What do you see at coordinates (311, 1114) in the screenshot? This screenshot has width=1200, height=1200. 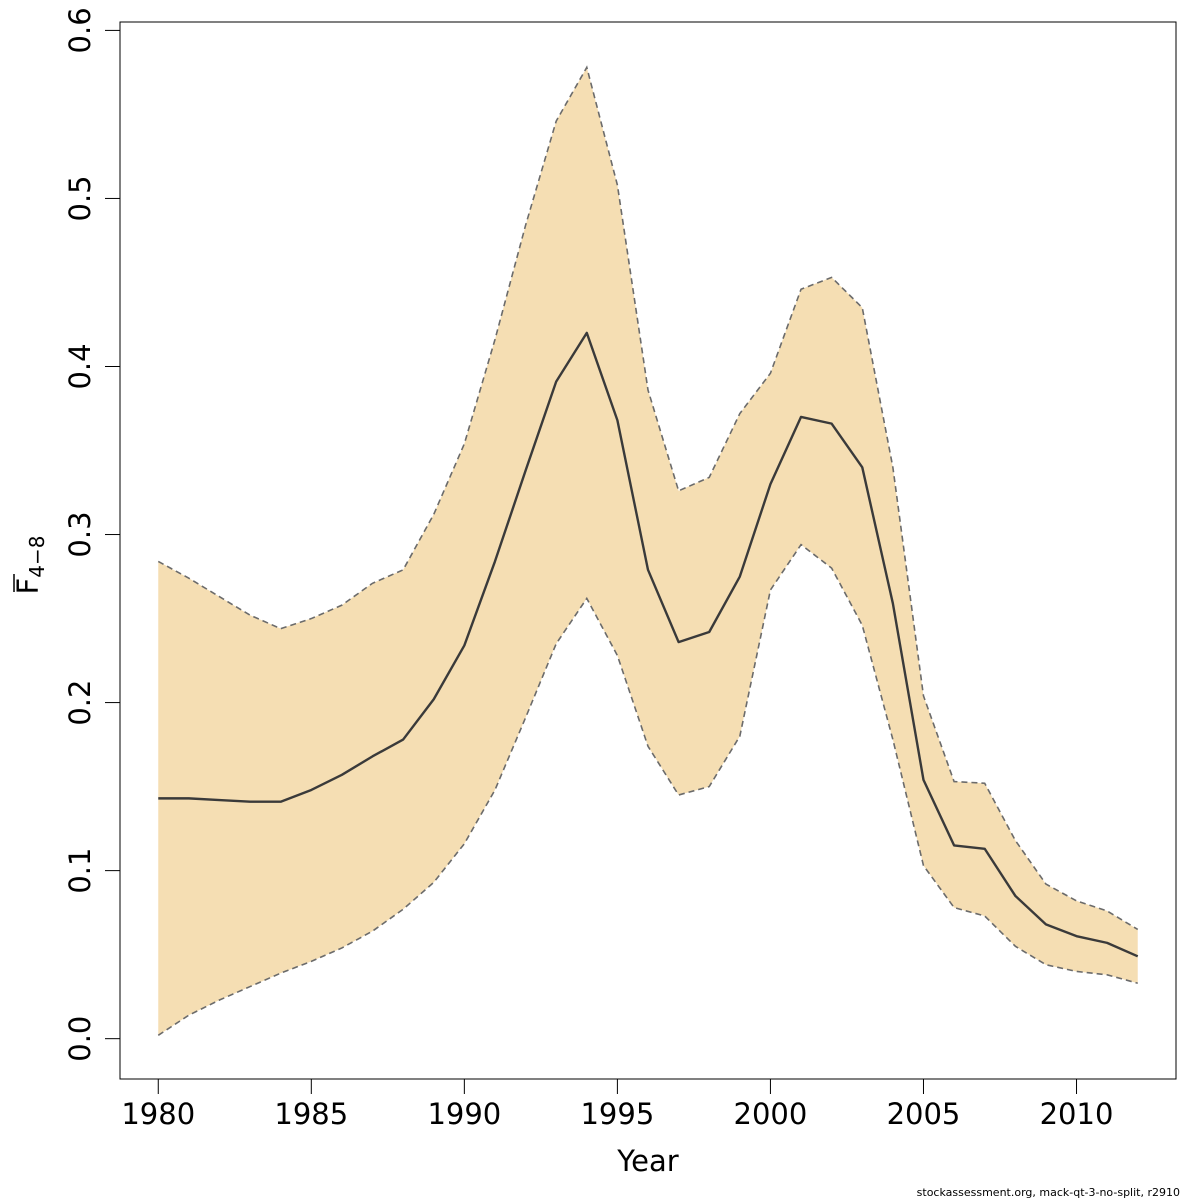 I see `x-tick-label: 1985` at bounding box center [311, 1114].